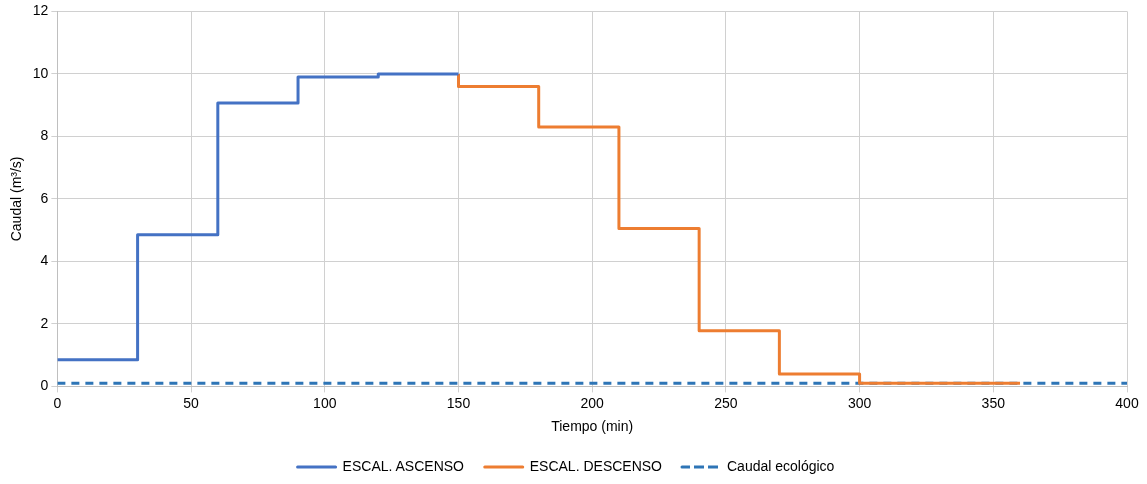 This screenshot has width=1147, height=484. I want to click on legend-label: ESCAL. DESCENSO, so click(596, 465).